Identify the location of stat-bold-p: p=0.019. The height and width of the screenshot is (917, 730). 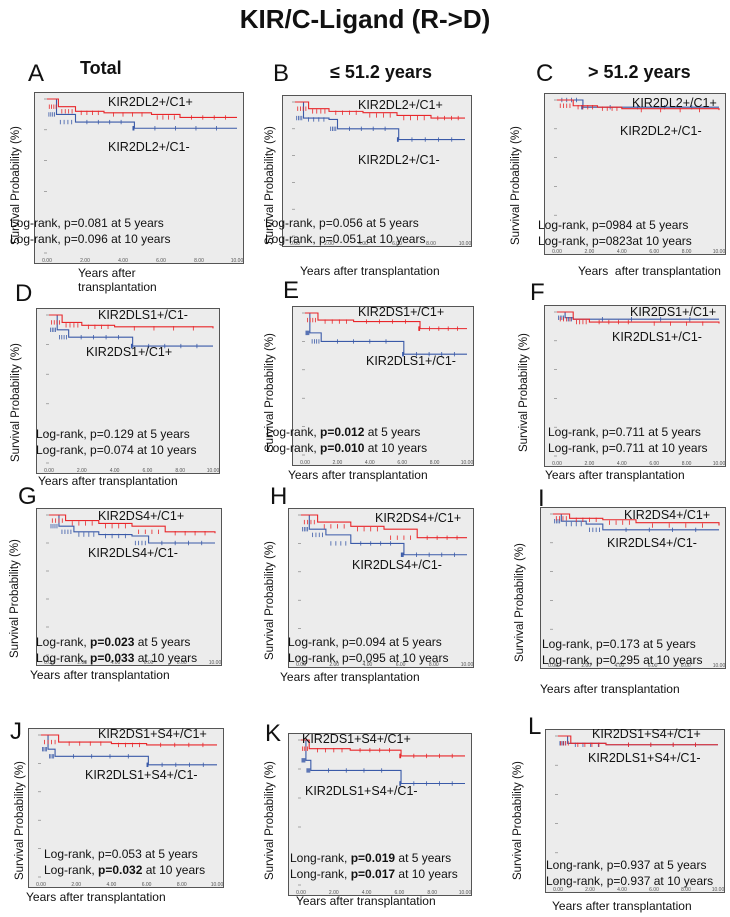
(373, 858).